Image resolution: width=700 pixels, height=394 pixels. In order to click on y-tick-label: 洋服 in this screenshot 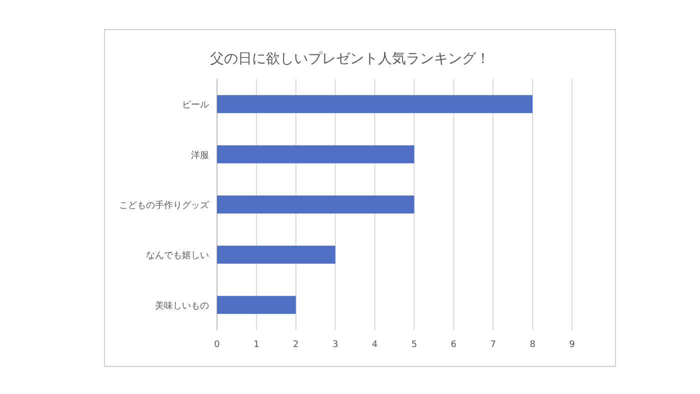, I will do `click(200, 155)`.